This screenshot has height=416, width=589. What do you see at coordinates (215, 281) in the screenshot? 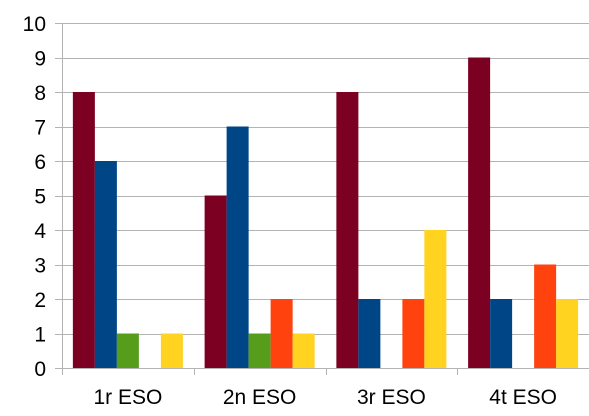
I see `bar-series1-2n-eso` at bounding box center [215, 281].